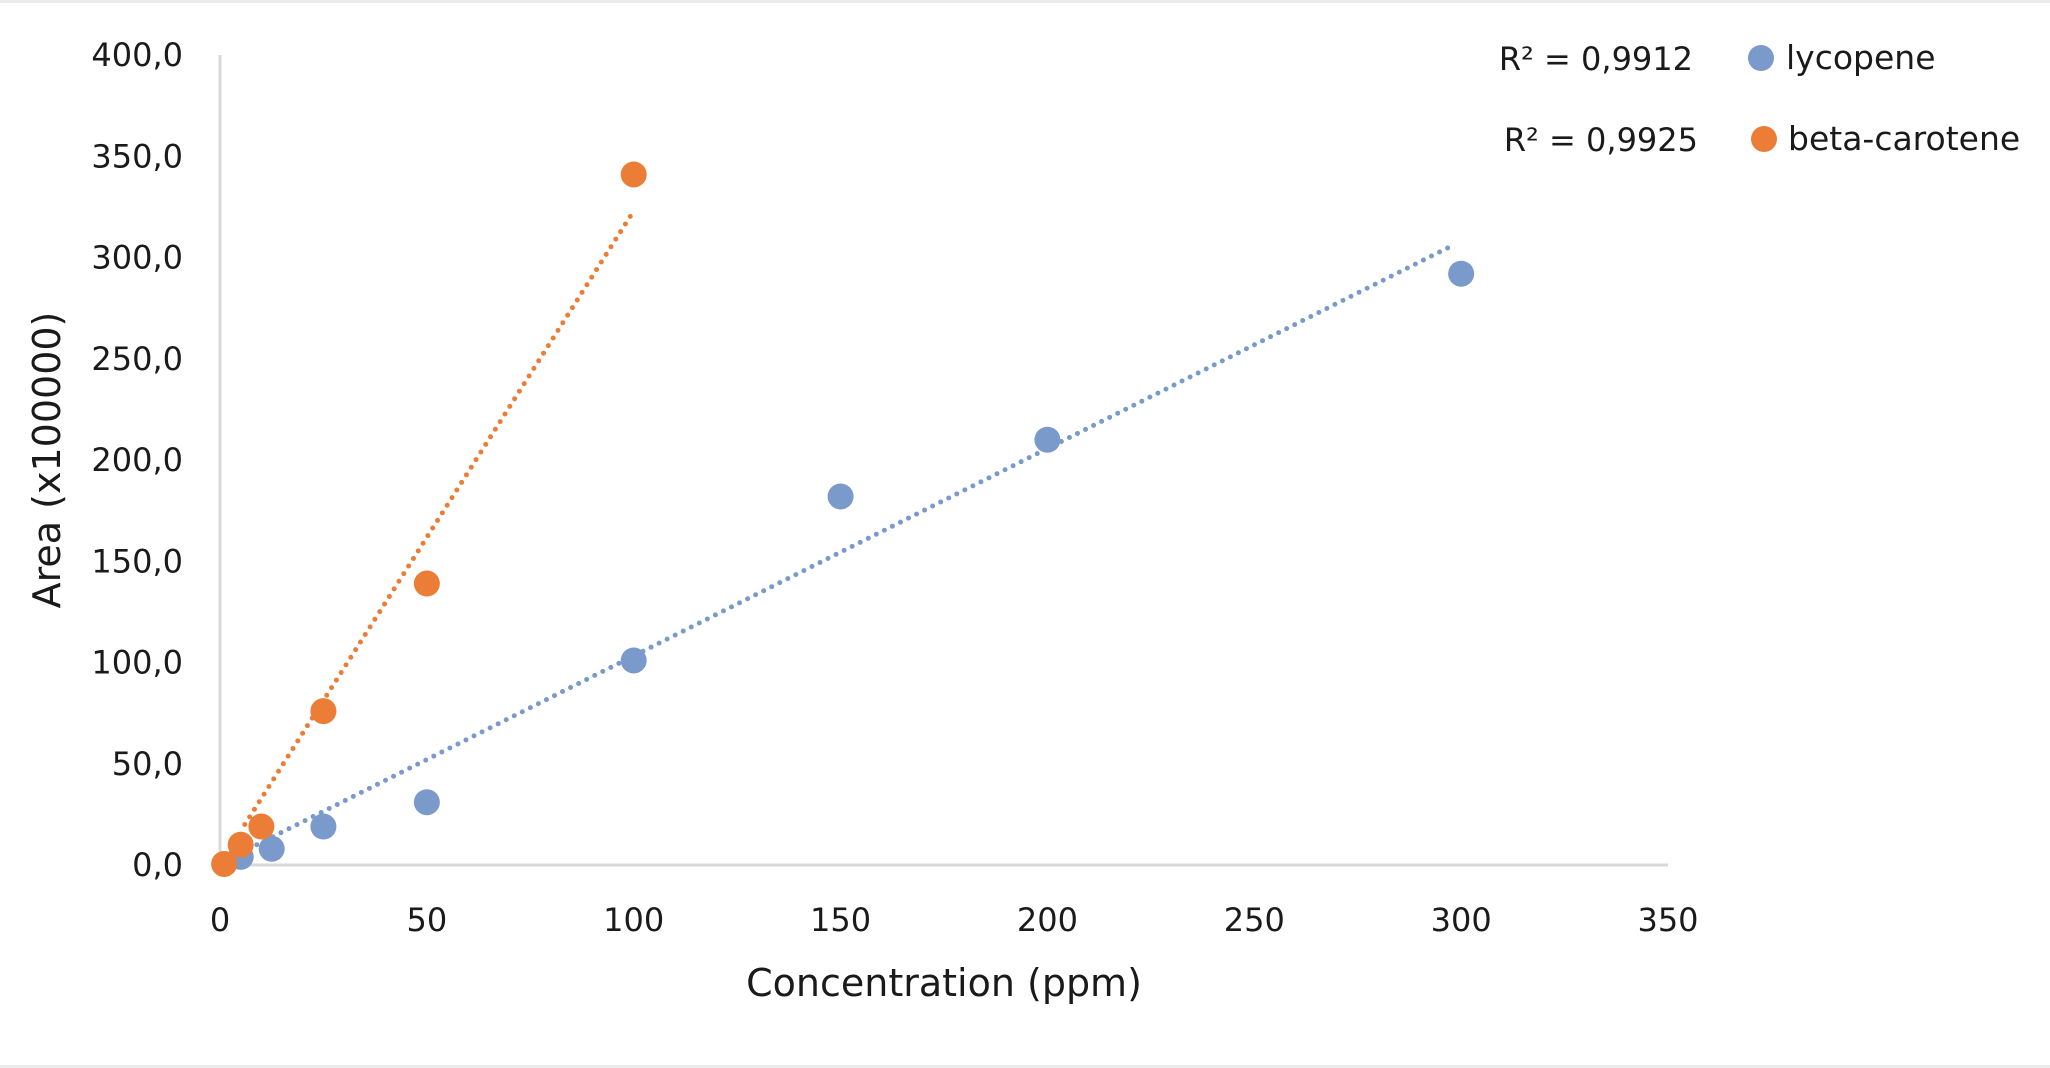  What do you see at coordinates (439, 517) in the screenshot?
I see `trendline-beta-carotene` at bounding box center [439, 517].